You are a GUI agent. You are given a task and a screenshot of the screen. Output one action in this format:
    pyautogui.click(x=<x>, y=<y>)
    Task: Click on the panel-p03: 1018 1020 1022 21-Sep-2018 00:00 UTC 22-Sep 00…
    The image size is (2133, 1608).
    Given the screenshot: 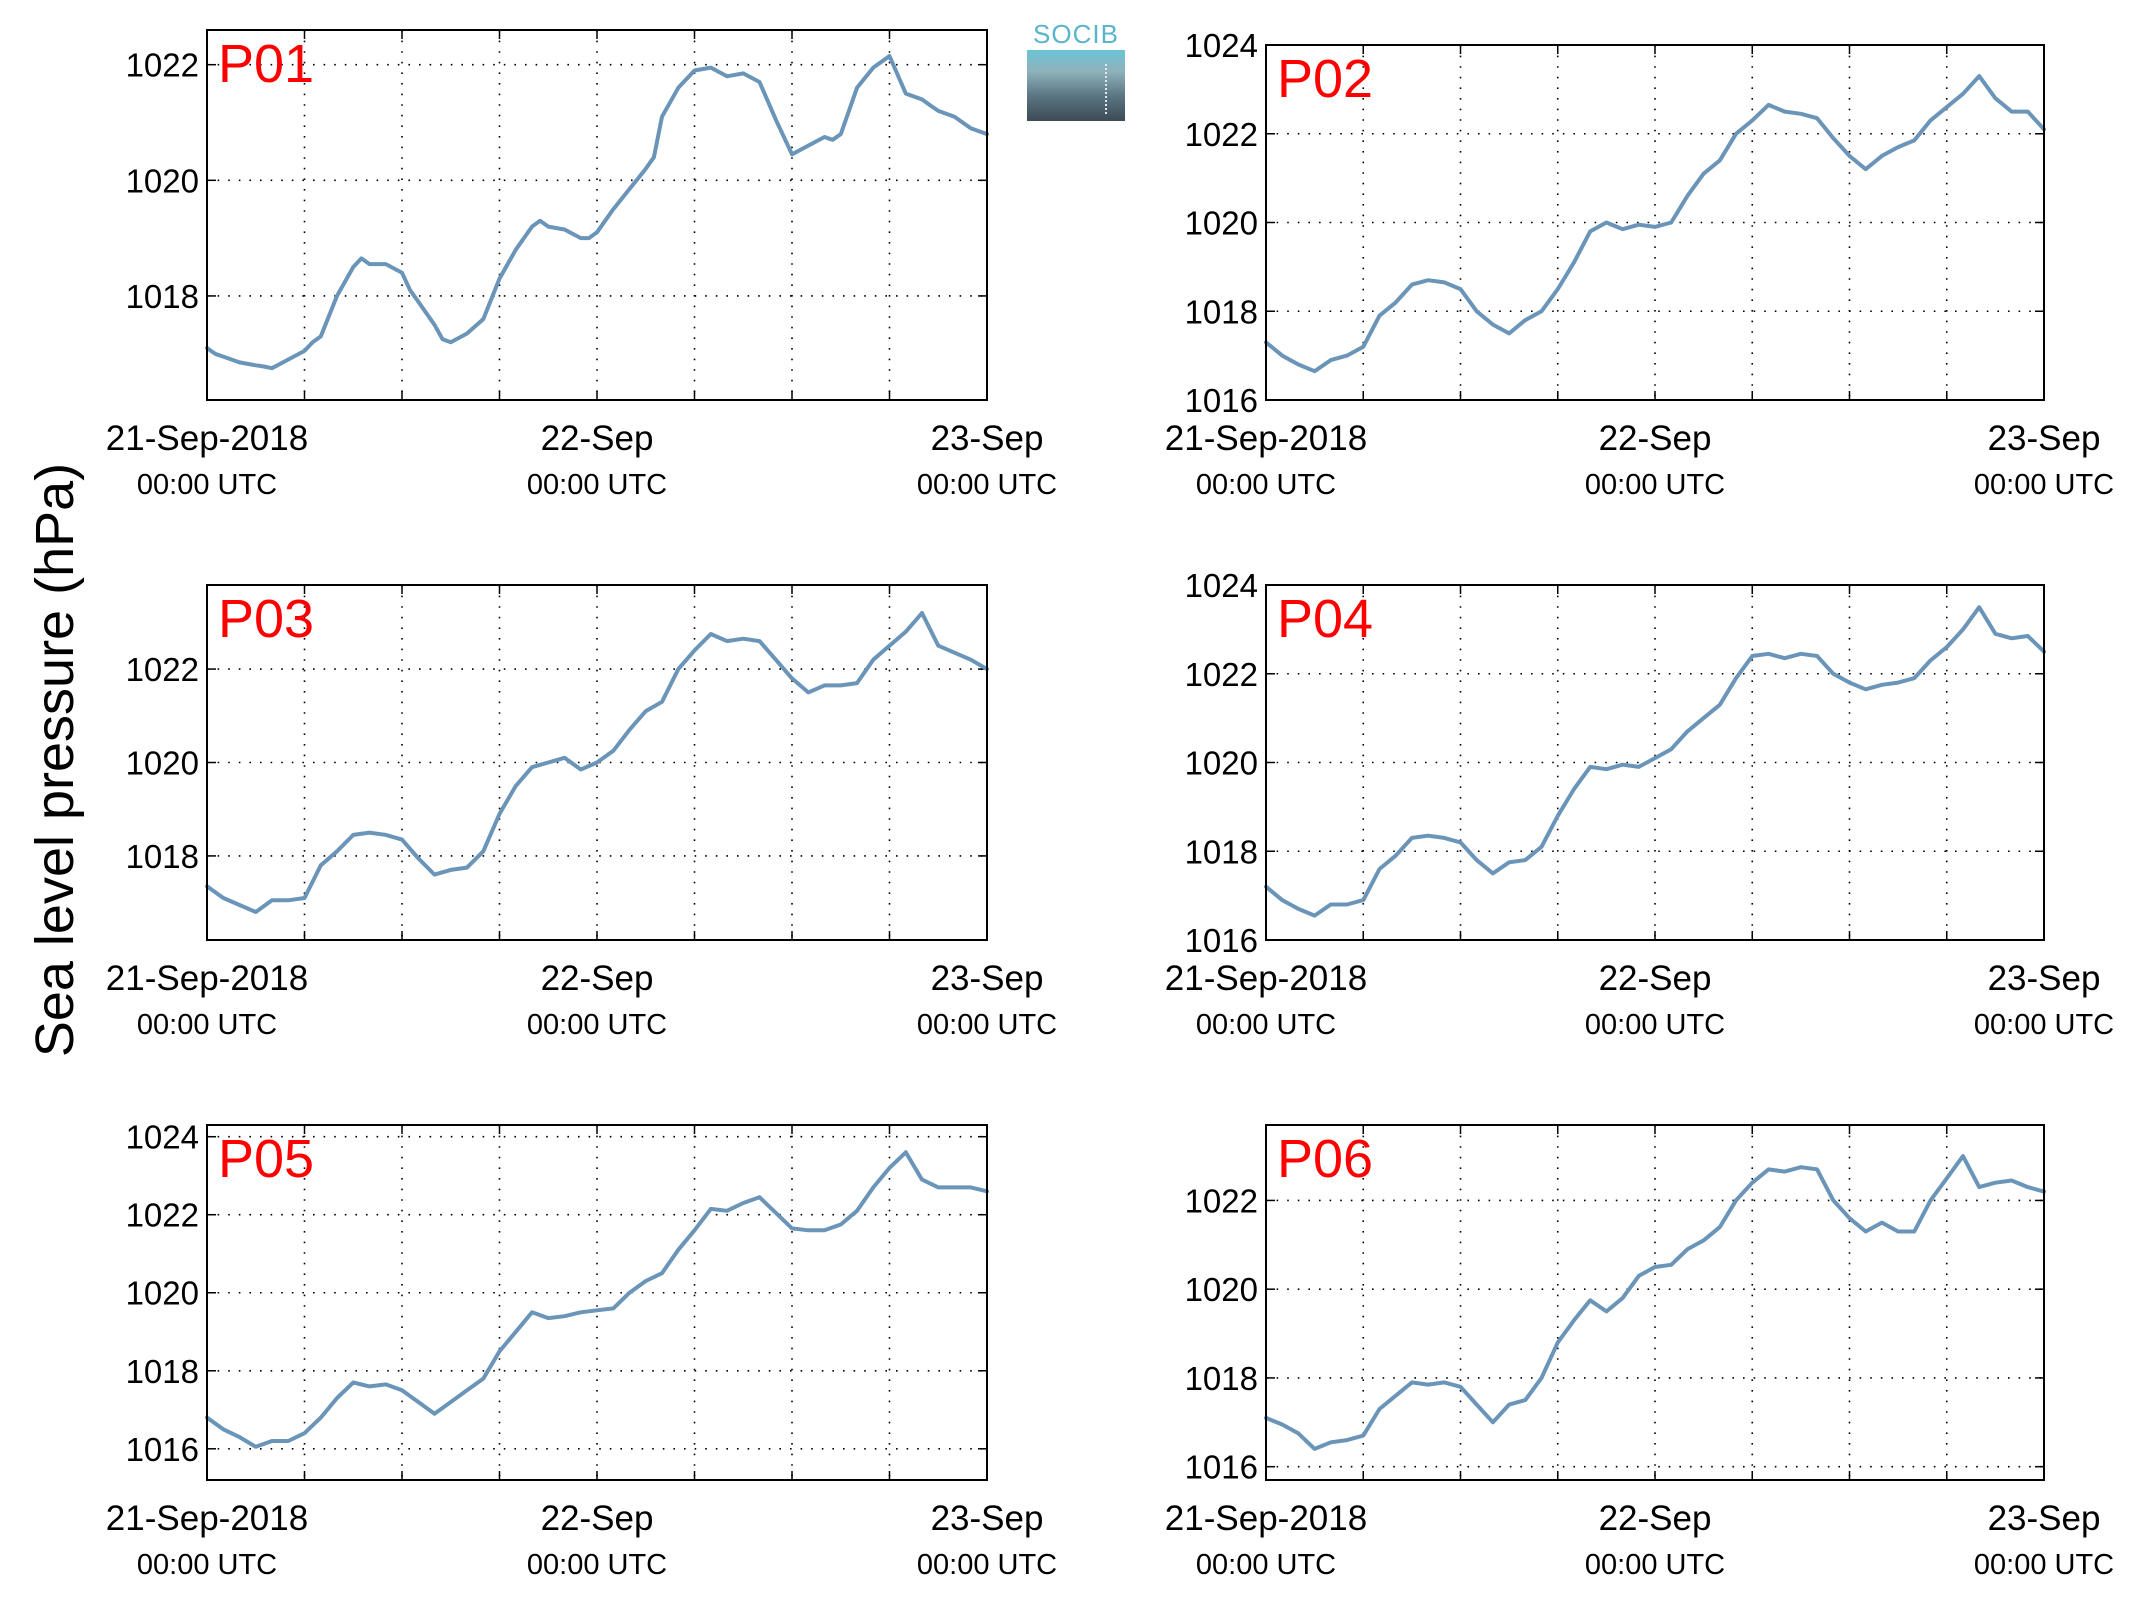 What is the action you would take?
    pyautogui.click(x=581, y=812)
    